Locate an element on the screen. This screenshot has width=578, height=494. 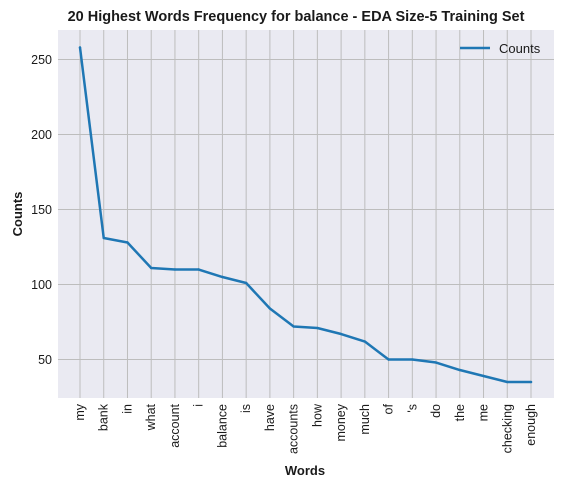
y-tick-label: 100 is located at coordinates (41, 285).